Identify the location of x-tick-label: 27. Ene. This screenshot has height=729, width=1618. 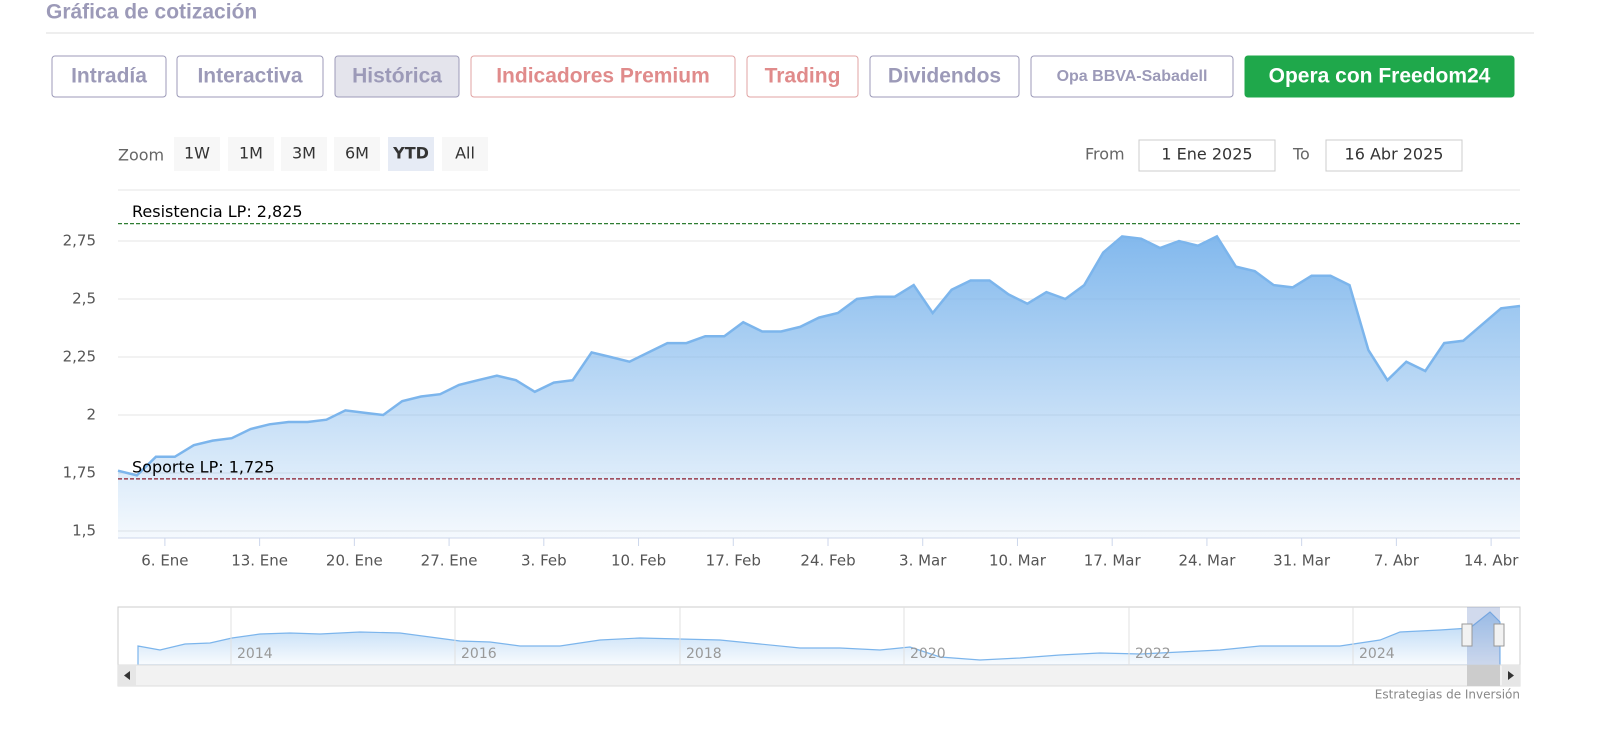
(449, 561).